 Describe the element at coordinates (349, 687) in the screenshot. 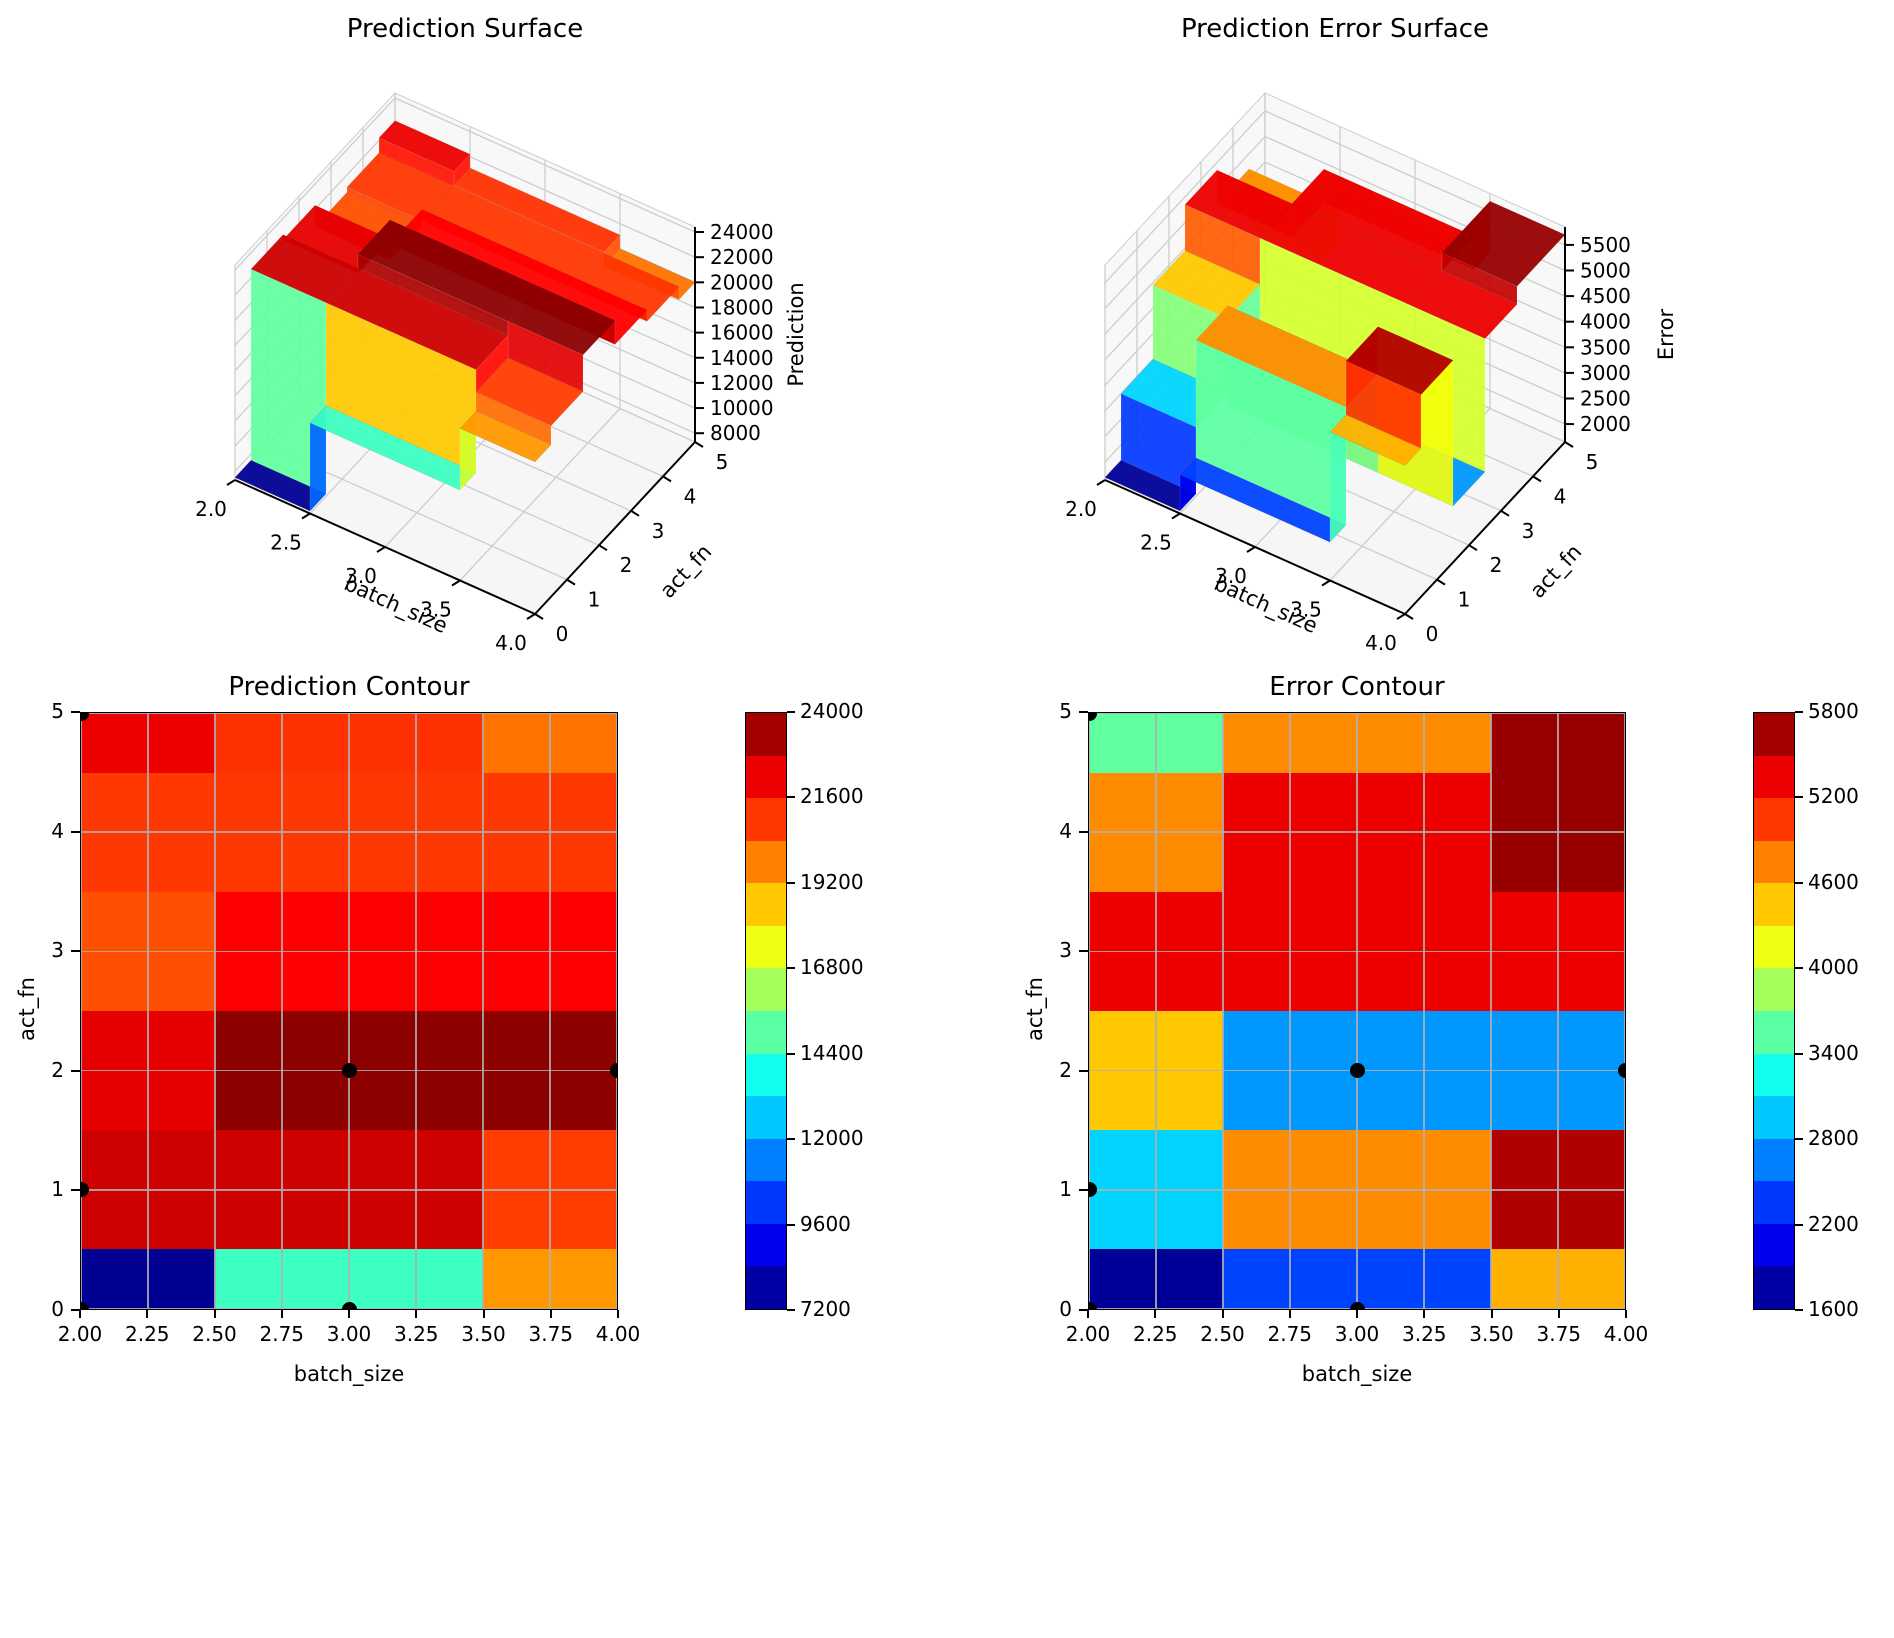

I see `prediction-contour-title: Prediction Contour` at that location.